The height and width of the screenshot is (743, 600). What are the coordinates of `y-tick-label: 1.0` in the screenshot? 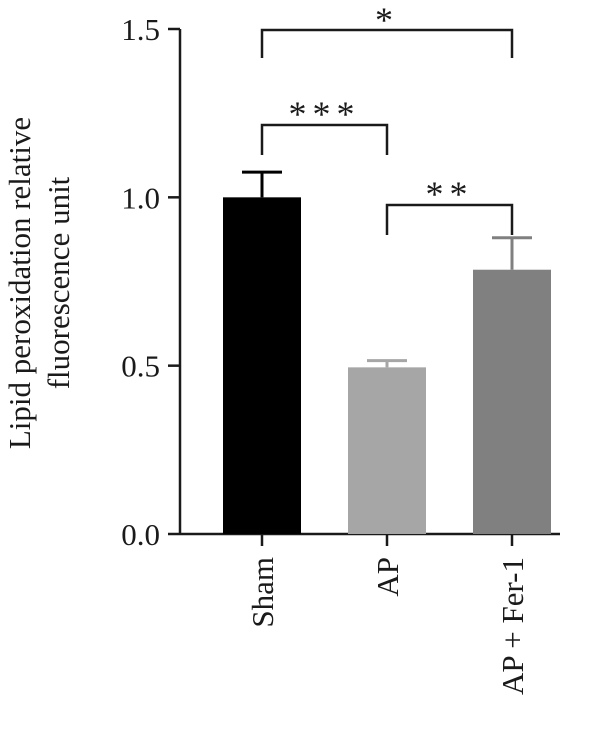 It's located at (140, 197).